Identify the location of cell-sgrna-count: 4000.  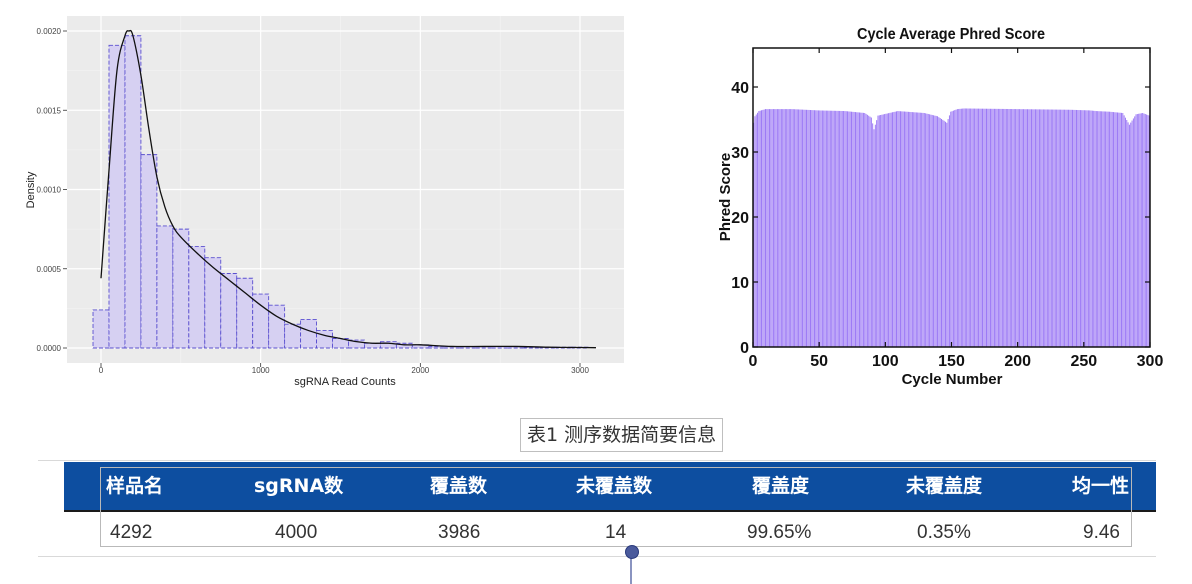
(296, 532).